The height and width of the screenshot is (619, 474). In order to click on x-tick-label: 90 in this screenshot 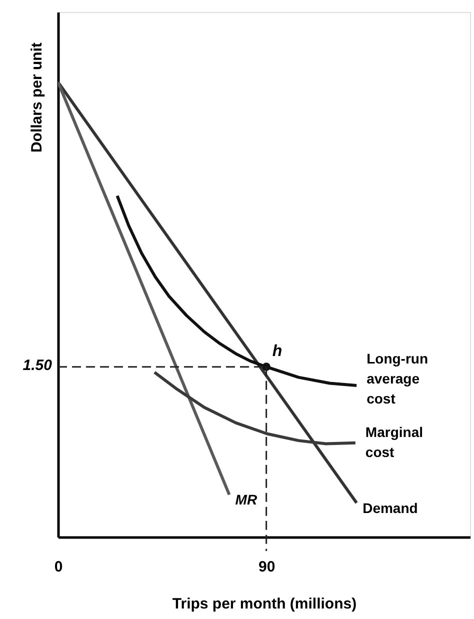, I will do `click(267, 567)`.